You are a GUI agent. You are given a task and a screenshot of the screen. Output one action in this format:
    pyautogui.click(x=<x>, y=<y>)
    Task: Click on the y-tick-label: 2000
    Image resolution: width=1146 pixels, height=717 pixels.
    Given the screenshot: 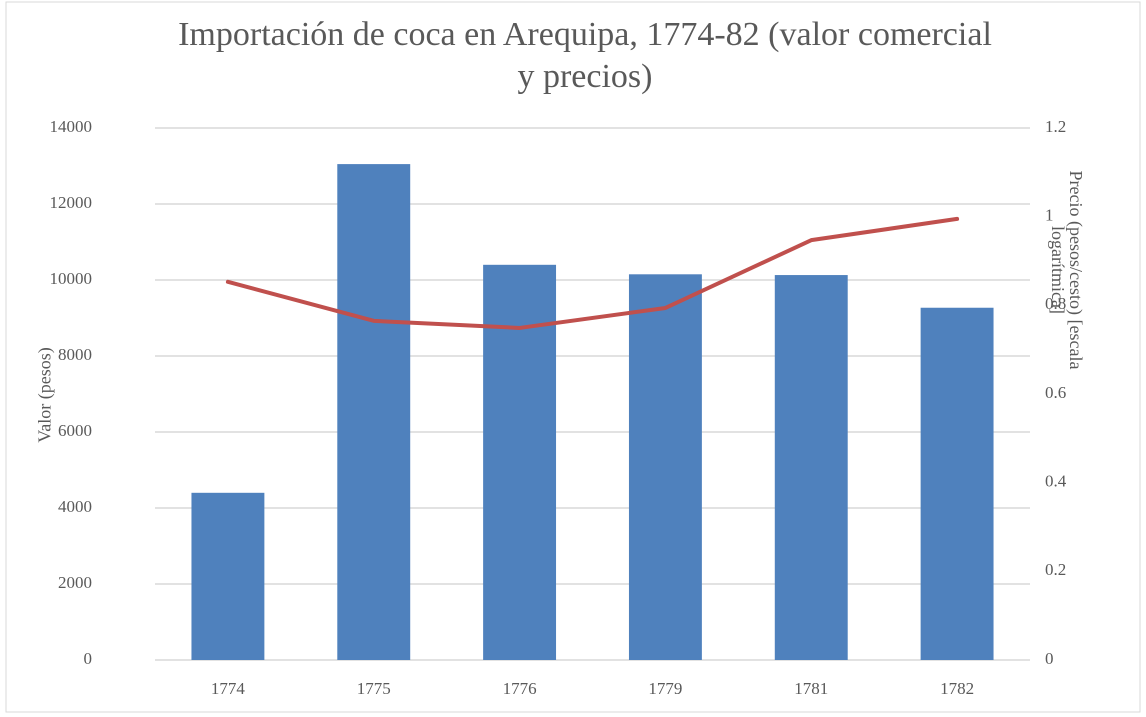 What is the action you would take?
    pyautogui.click(x=75, y=582)
    